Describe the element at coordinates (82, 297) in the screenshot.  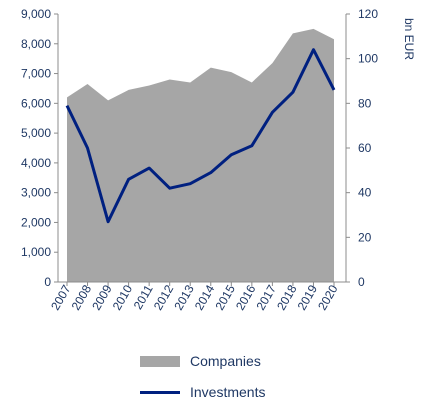
I see `x-tick-label: 2008` at that location.